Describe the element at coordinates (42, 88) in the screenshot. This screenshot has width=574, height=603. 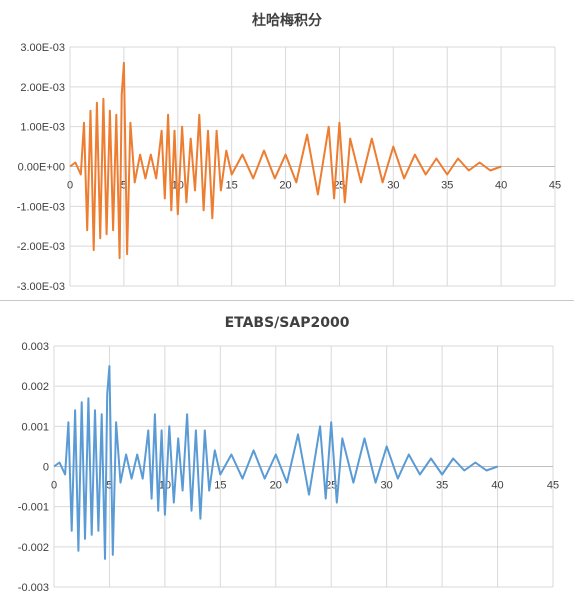
I see `y-tick-label: 2.00E-03` at that location.